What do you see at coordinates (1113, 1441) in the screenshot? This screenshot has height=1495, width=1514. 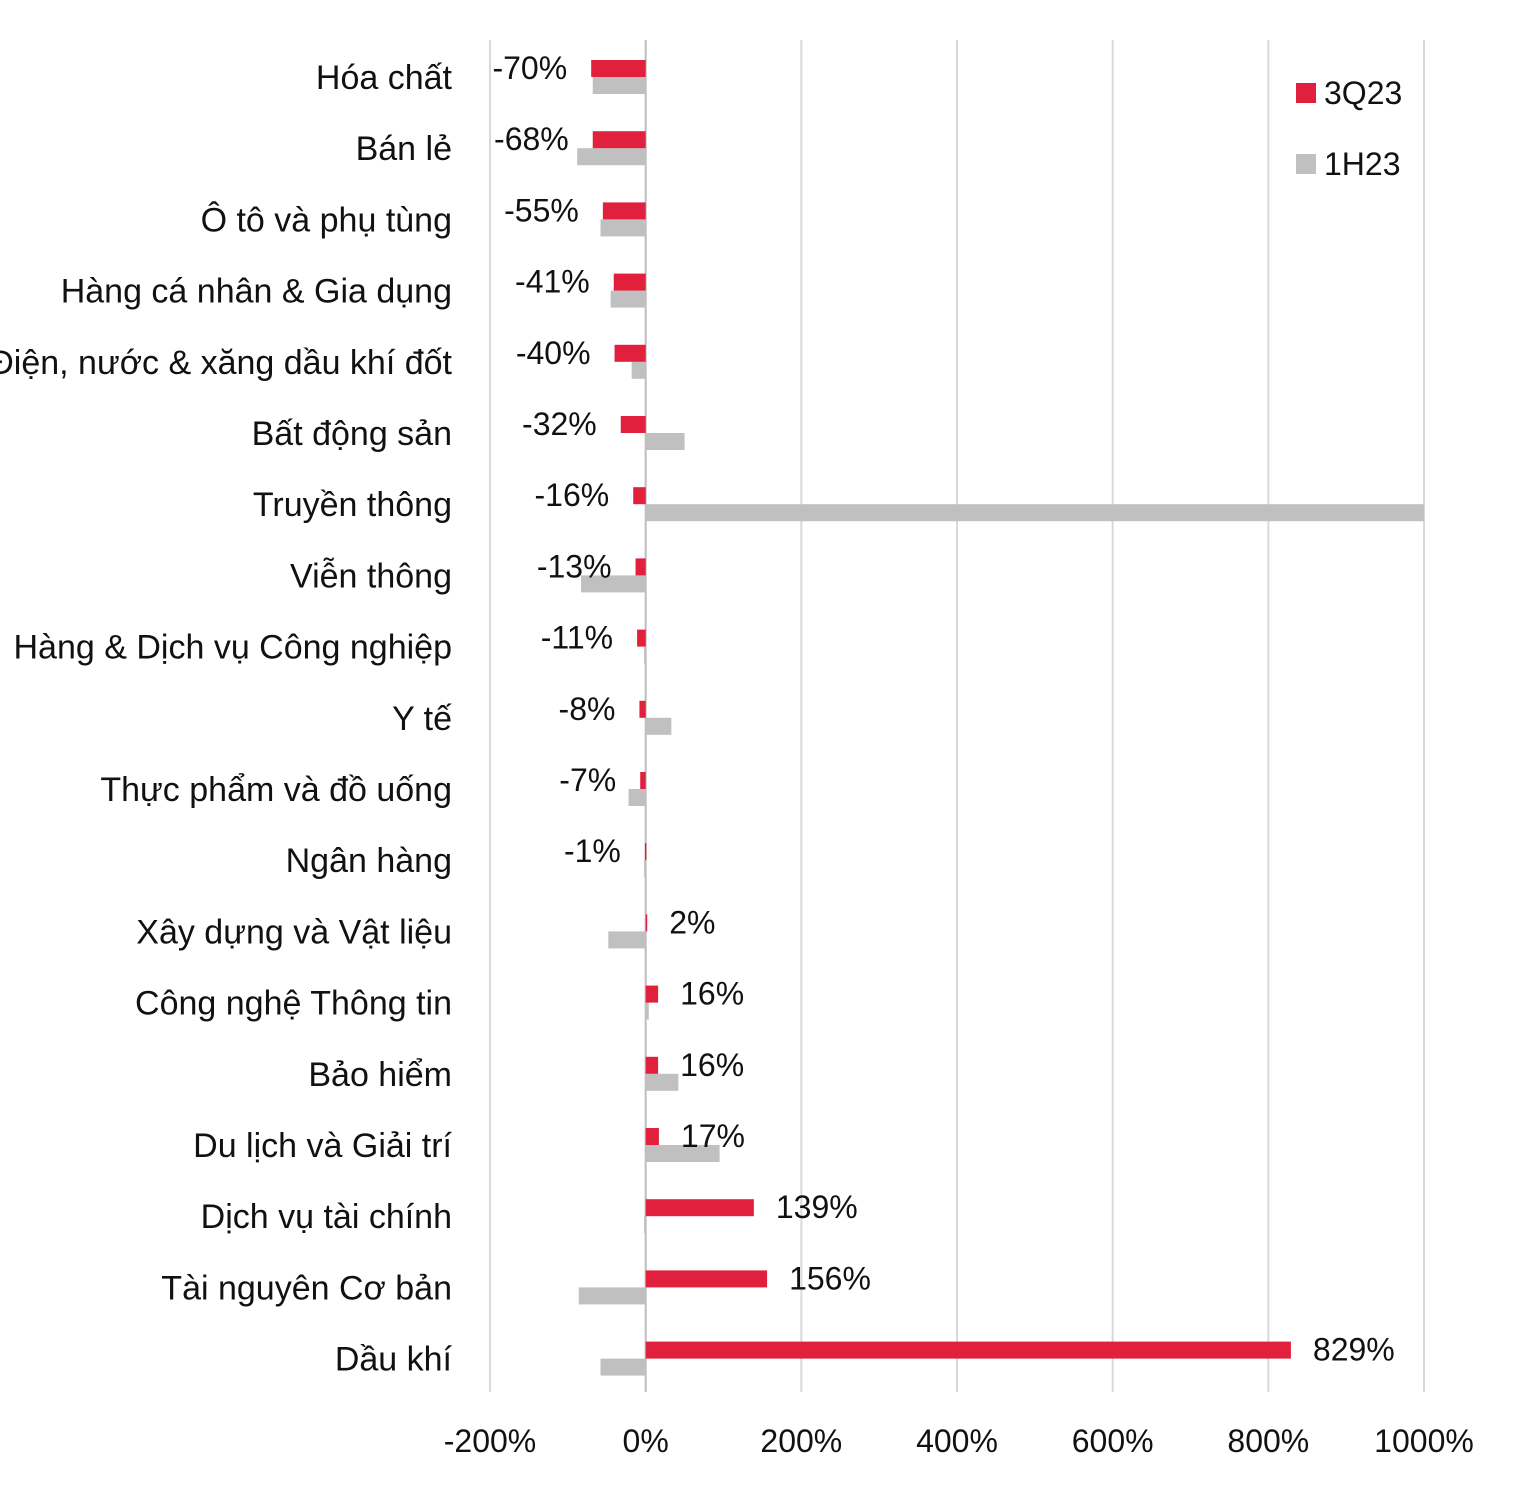 I see `x-tick-label: 600%` at bounding box center [1113, 1441].